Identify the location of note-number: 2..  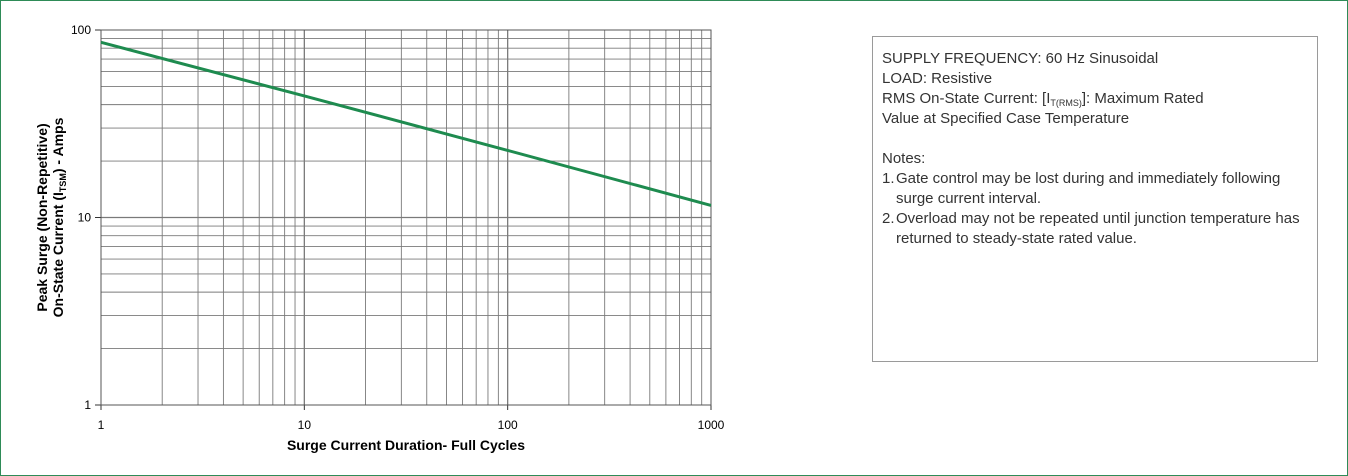
(888, 218).